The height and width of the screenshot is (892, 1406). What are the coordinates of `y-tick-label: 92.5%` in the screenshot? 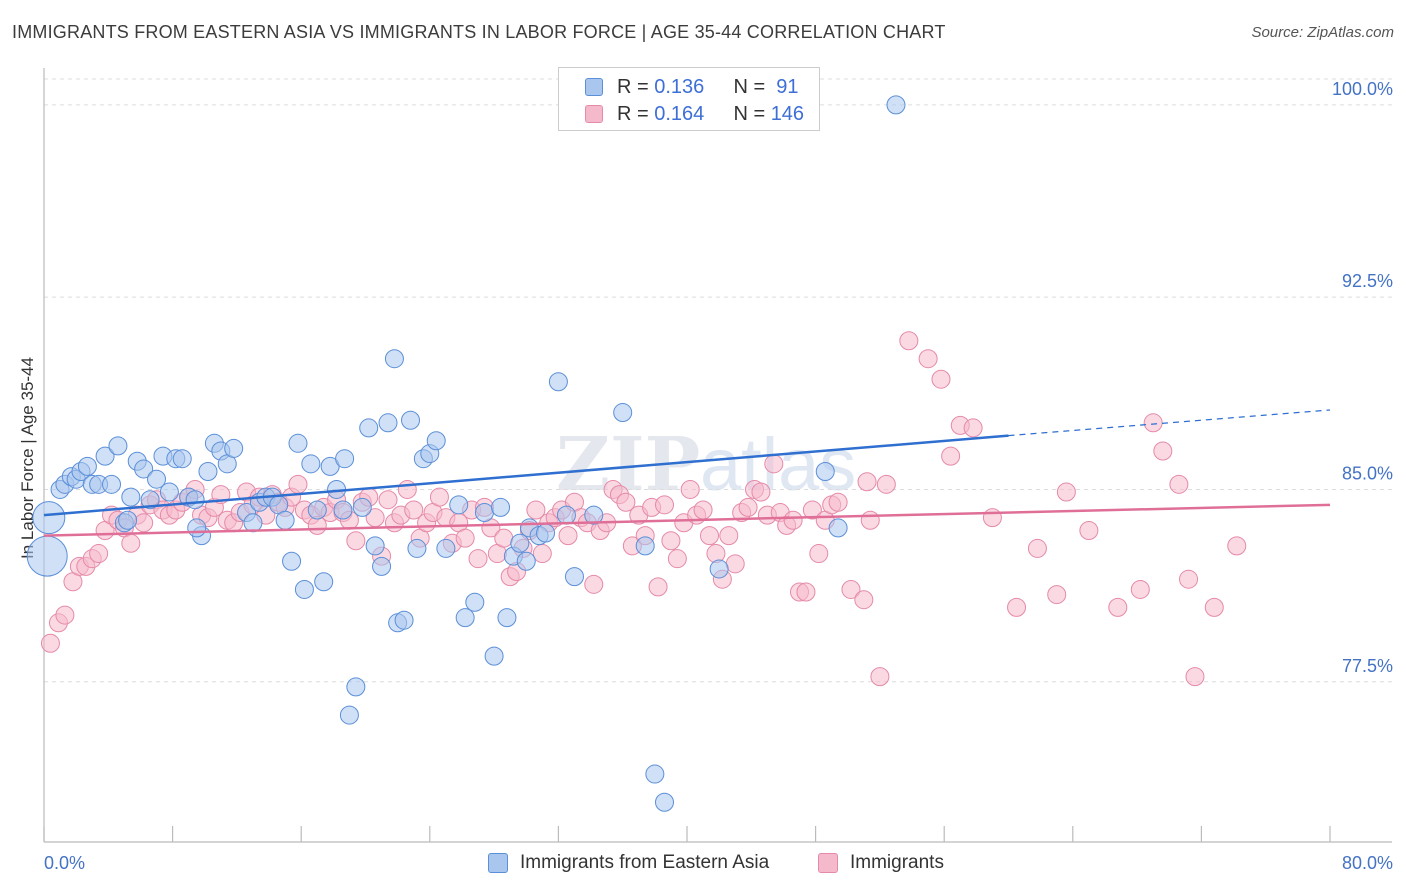 It's located at (1367, 281).